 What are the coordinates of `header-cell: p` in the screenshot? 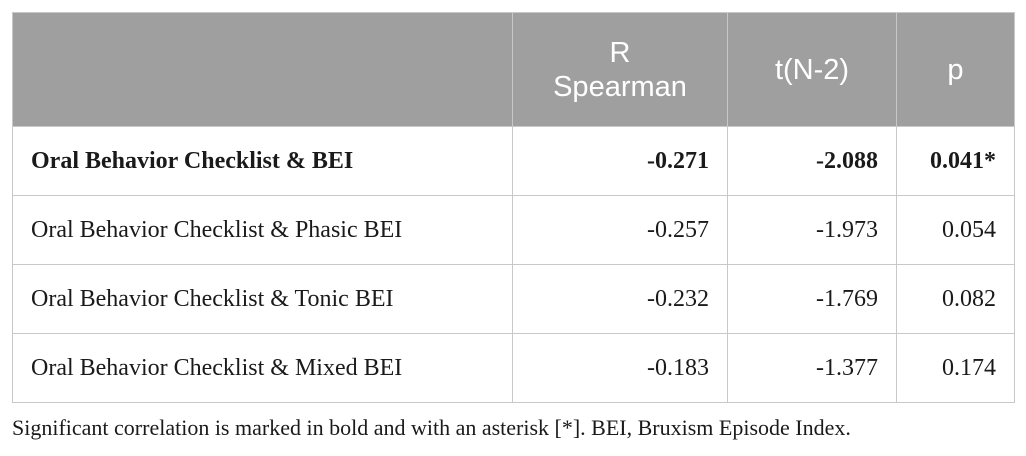 It's located at (955, 69).